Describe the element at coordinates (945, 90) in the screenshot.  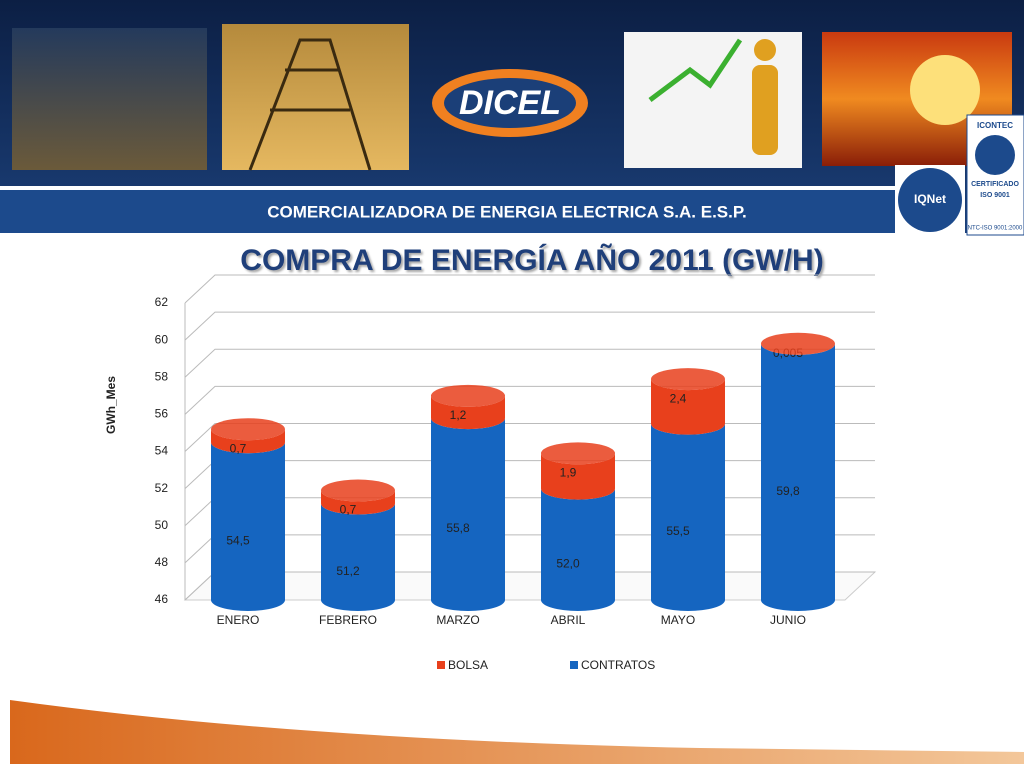
I see `sun` at that location.